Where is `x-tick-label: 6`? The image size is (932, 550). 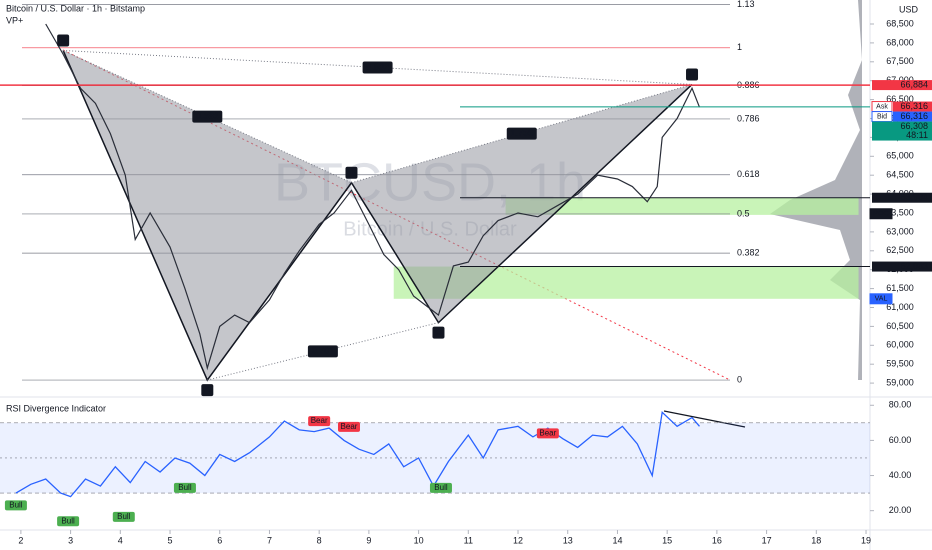
x-tick-label: 6 is located at coordinates (219, 540).